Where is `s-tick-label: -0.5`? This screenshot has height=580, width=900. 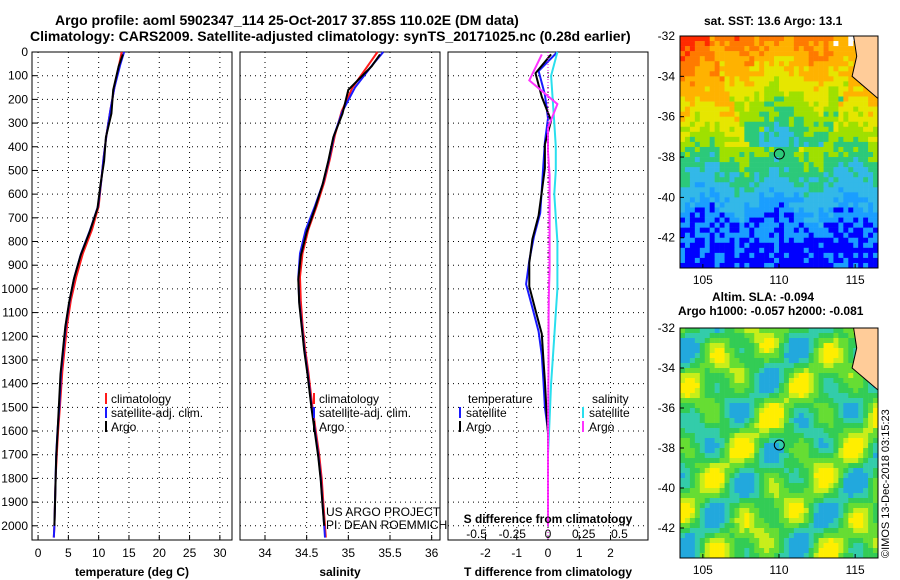 s-tick-label: -0.5 is located at coordinates (476, 534).